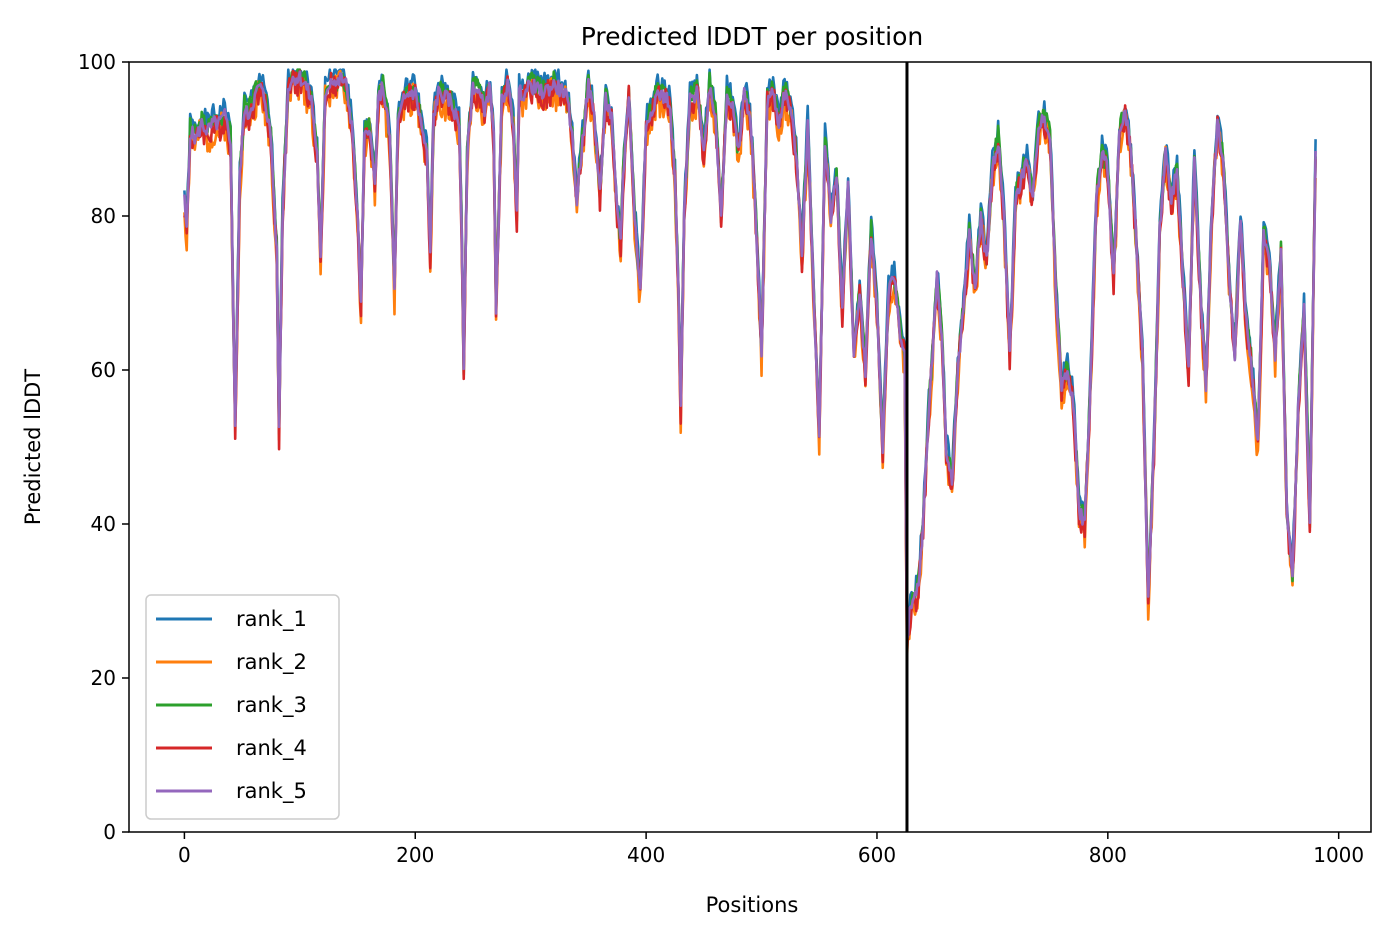  I want to click on legend-box, so click(242, 707).